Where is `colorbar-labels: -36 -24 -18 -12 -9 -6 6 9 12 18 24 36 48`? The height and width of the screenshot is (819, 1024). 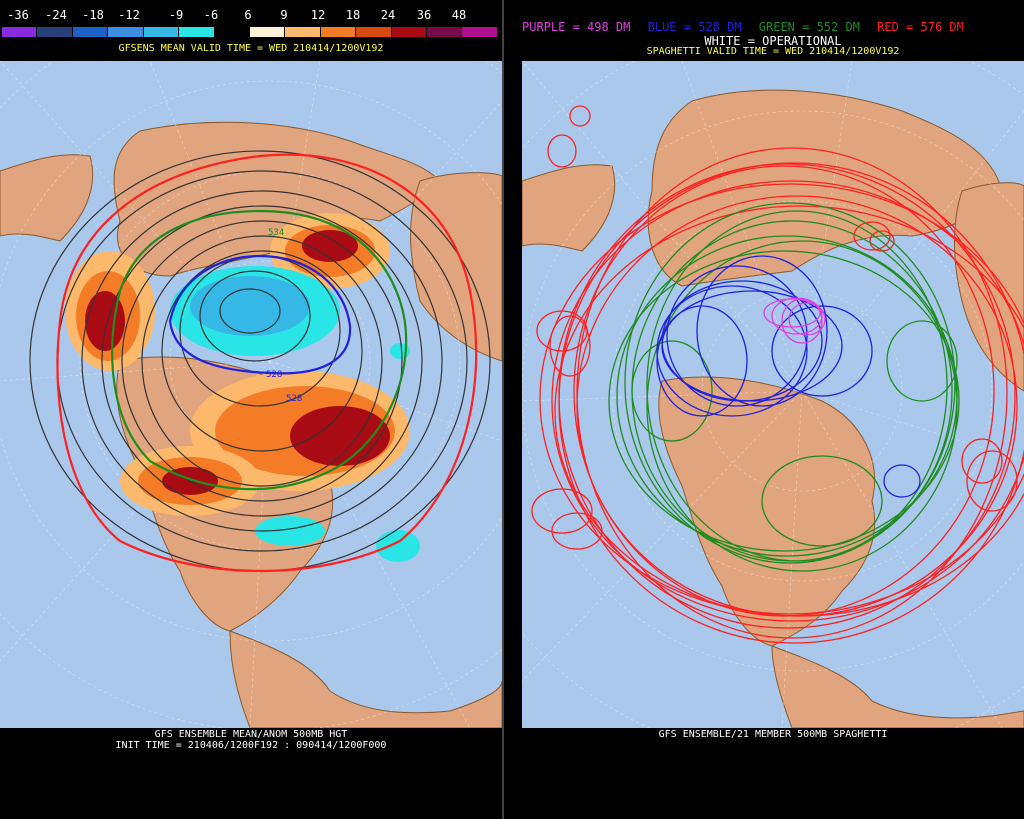 colorbar-labels: -36 -24 -18 -12 -9 -6 6 9 12 18 24 36 48 is located at coordinates (251, 16).